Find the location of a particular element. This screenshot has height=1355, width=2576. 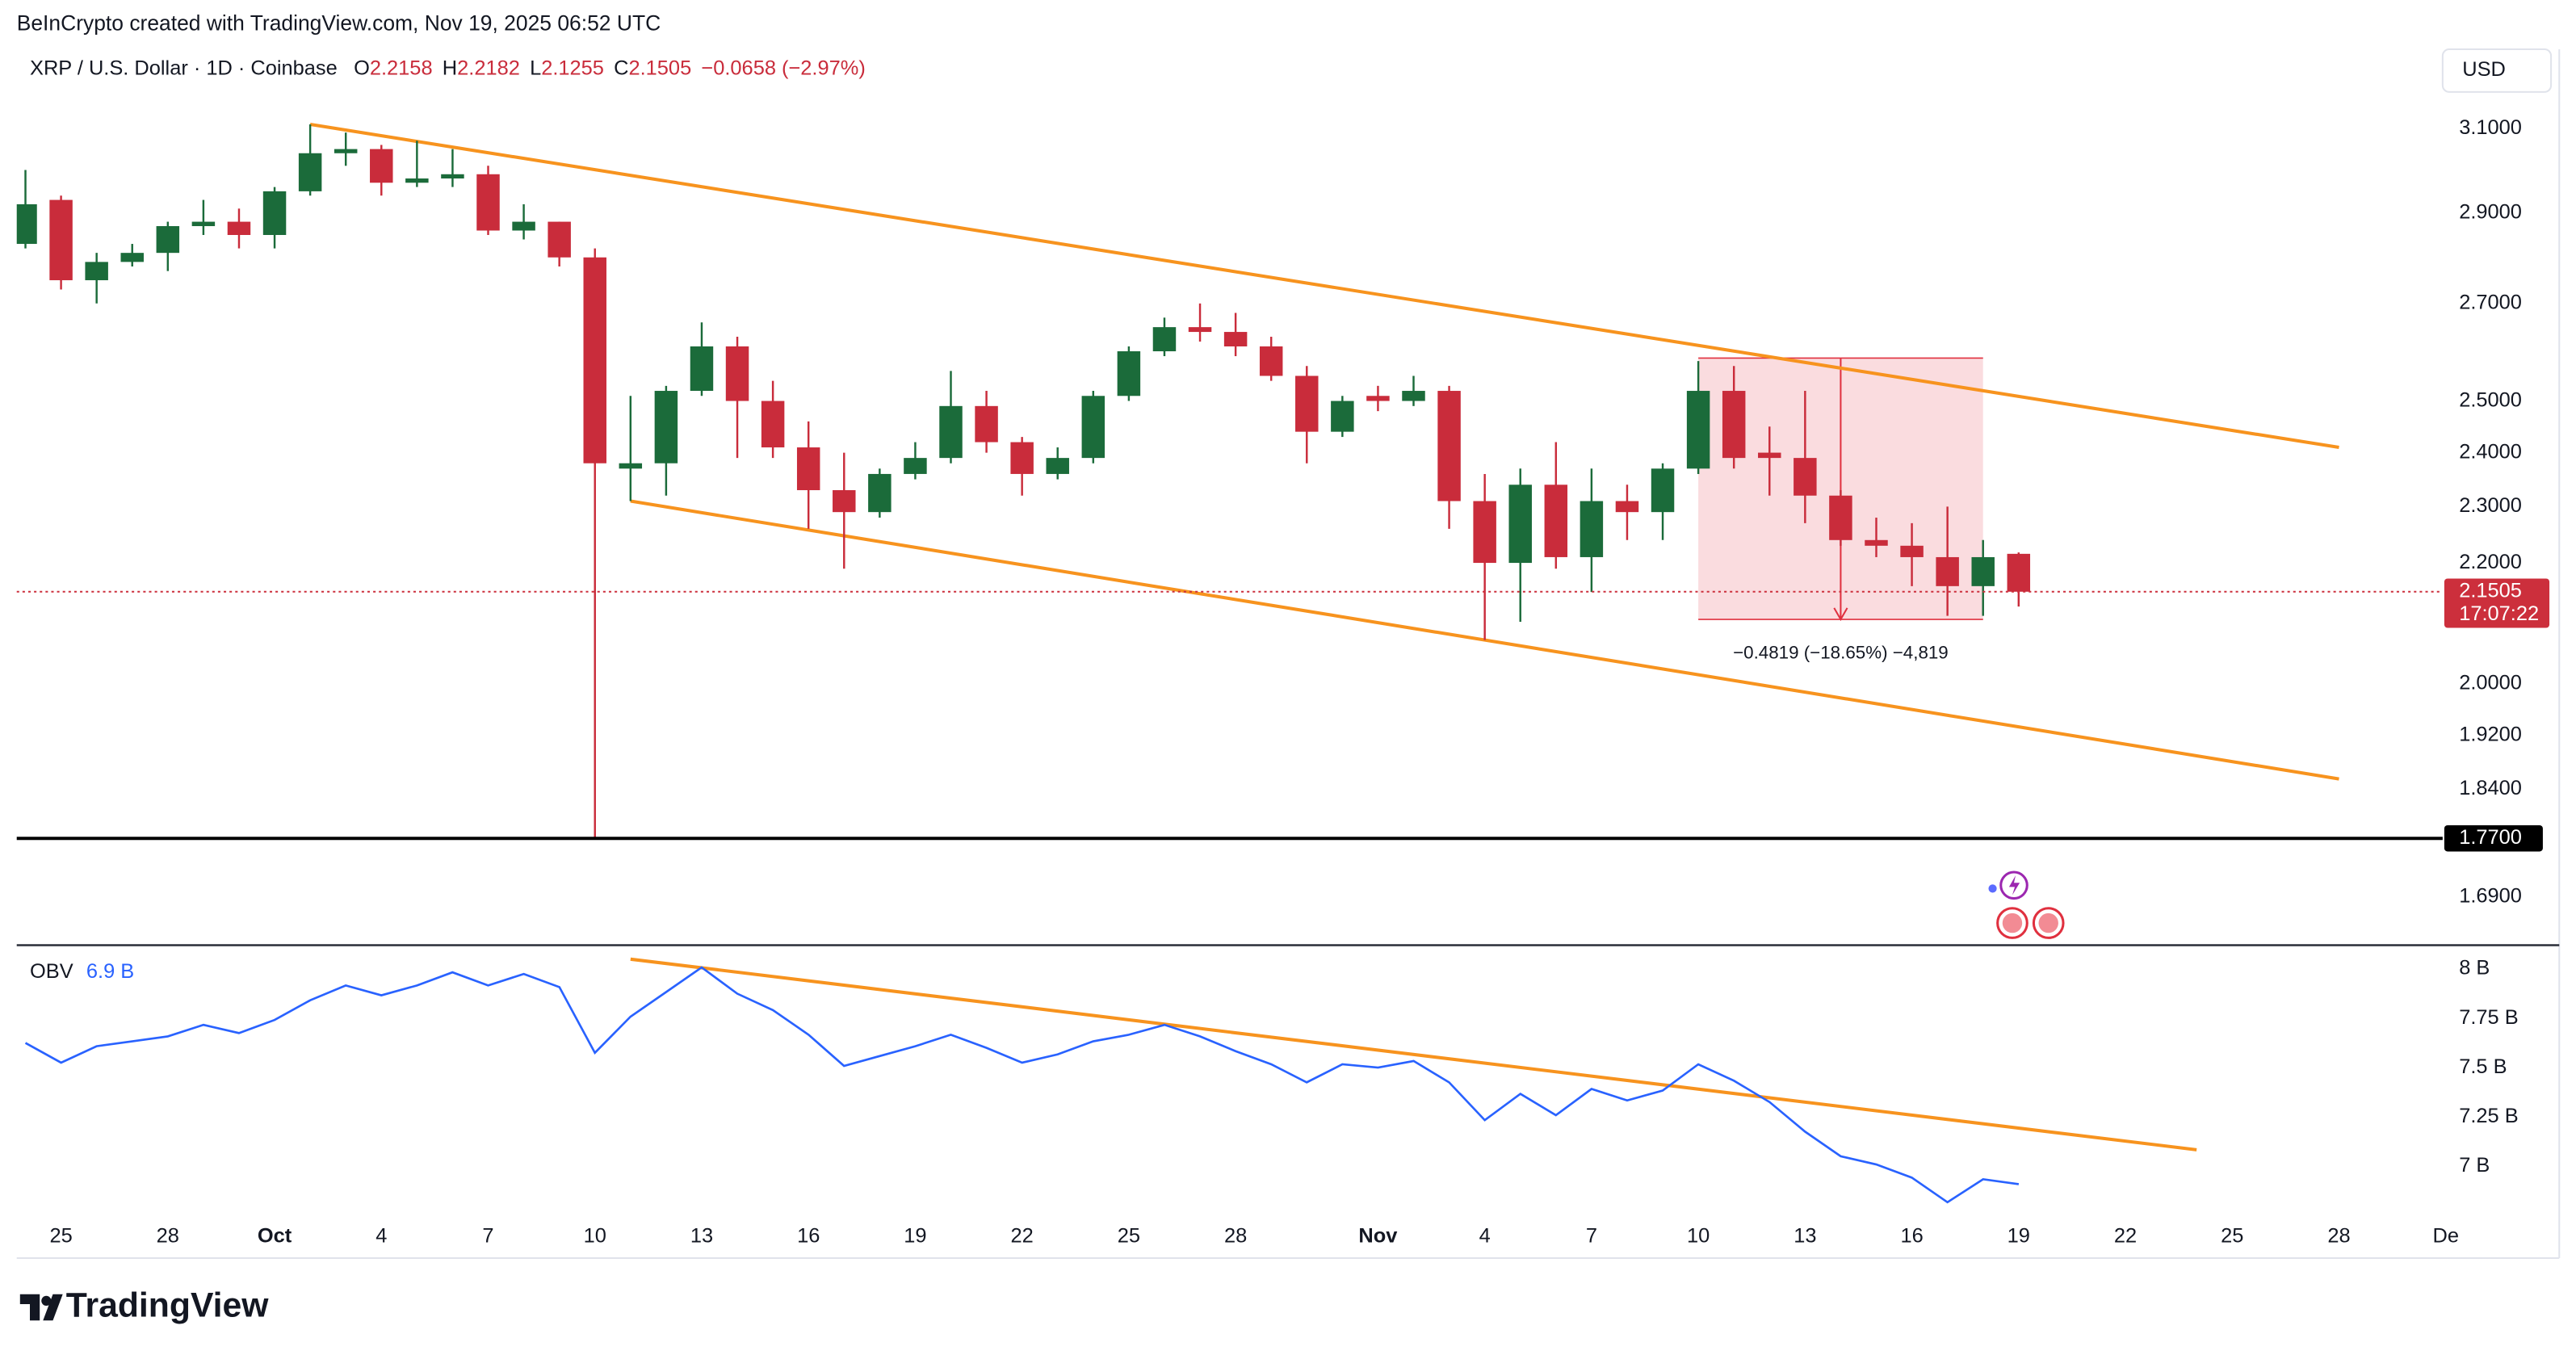

level-box is located at coordinates (2493, 838).